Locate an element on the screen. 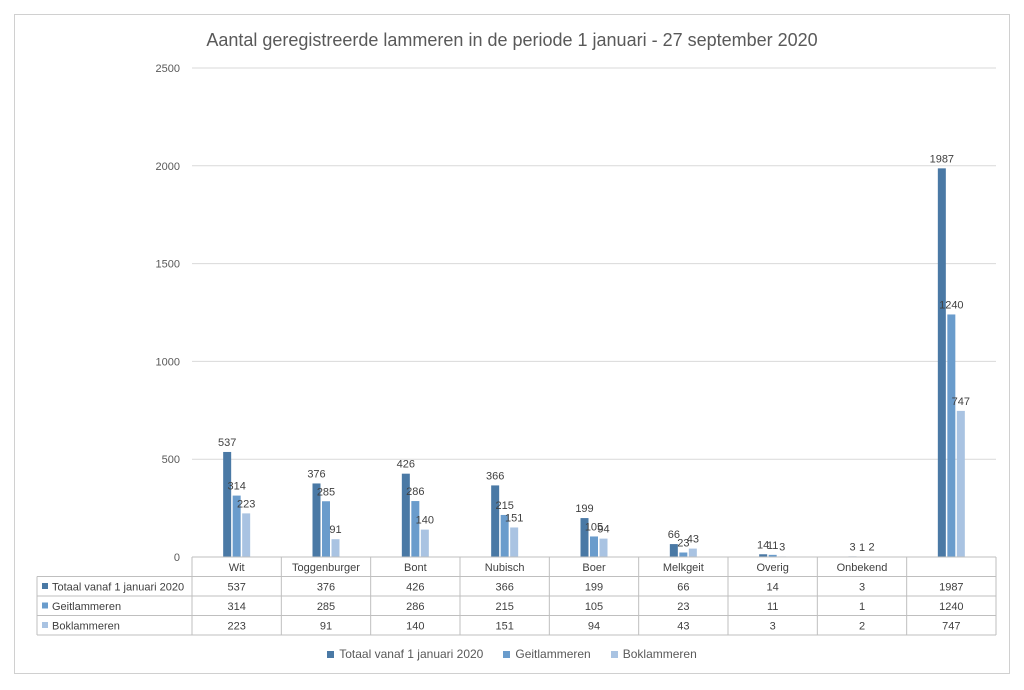 The image size is (1024, 690). table-cell: 23 is located at coordinates (683, 607).